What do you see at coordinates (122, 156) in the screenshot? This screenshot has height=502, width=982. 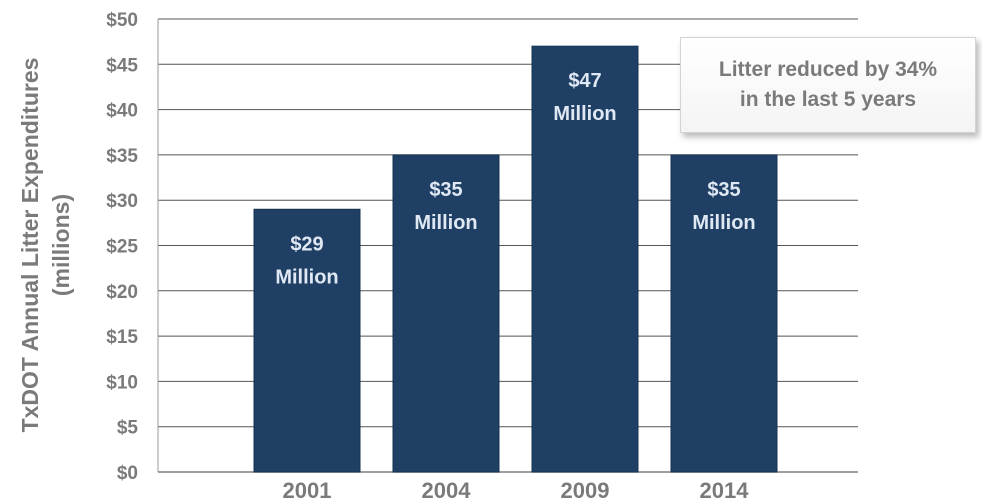 I see `y-tick-label: $35` at bounding box center [122, 156].